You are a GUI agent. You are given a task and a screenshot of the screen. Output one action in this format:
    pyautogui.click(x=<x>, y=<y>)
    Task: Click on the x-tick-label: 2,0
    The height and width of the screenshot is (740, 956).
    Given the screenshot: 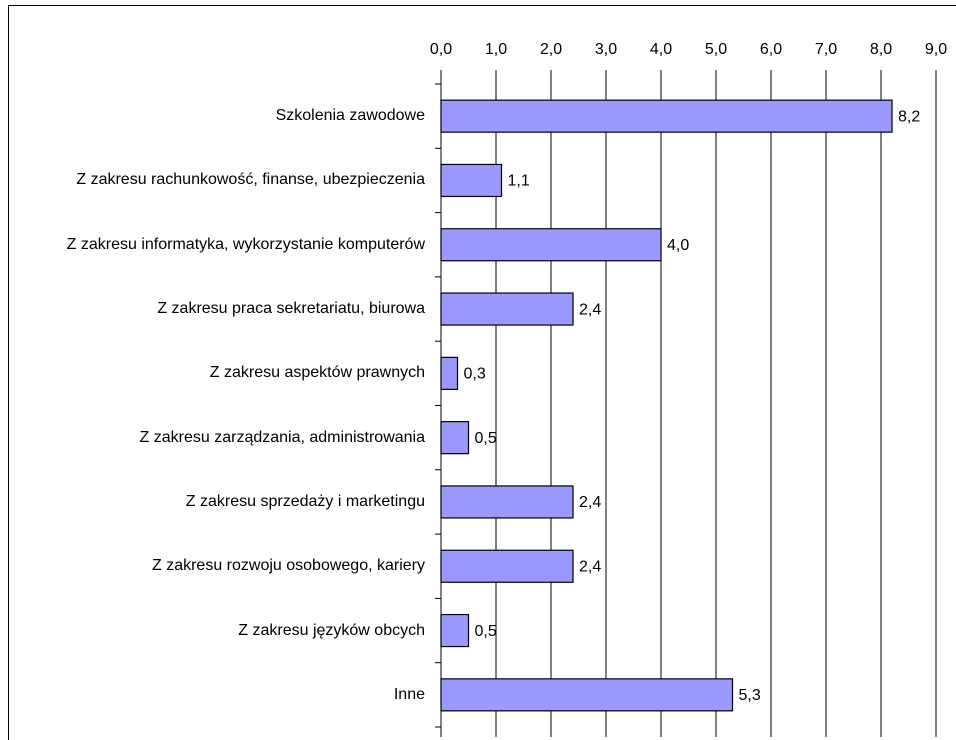 What is the action you would take?
    pyautogui.click(x=551, y=49)
    